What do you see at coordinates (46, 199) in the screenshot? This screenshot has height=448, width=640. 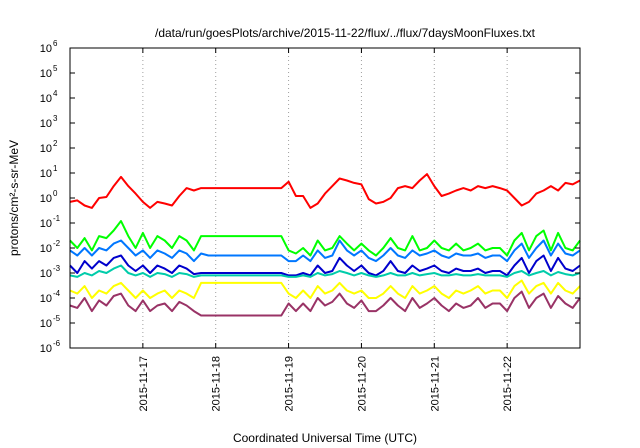 I see `y-tick-label-6: 10` at bounding box center [46, 199].